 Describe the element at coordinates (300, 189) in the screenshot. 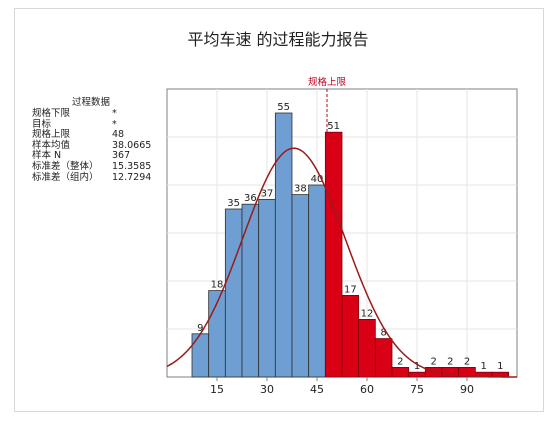

I see `bar-count-label: 38` at that location.